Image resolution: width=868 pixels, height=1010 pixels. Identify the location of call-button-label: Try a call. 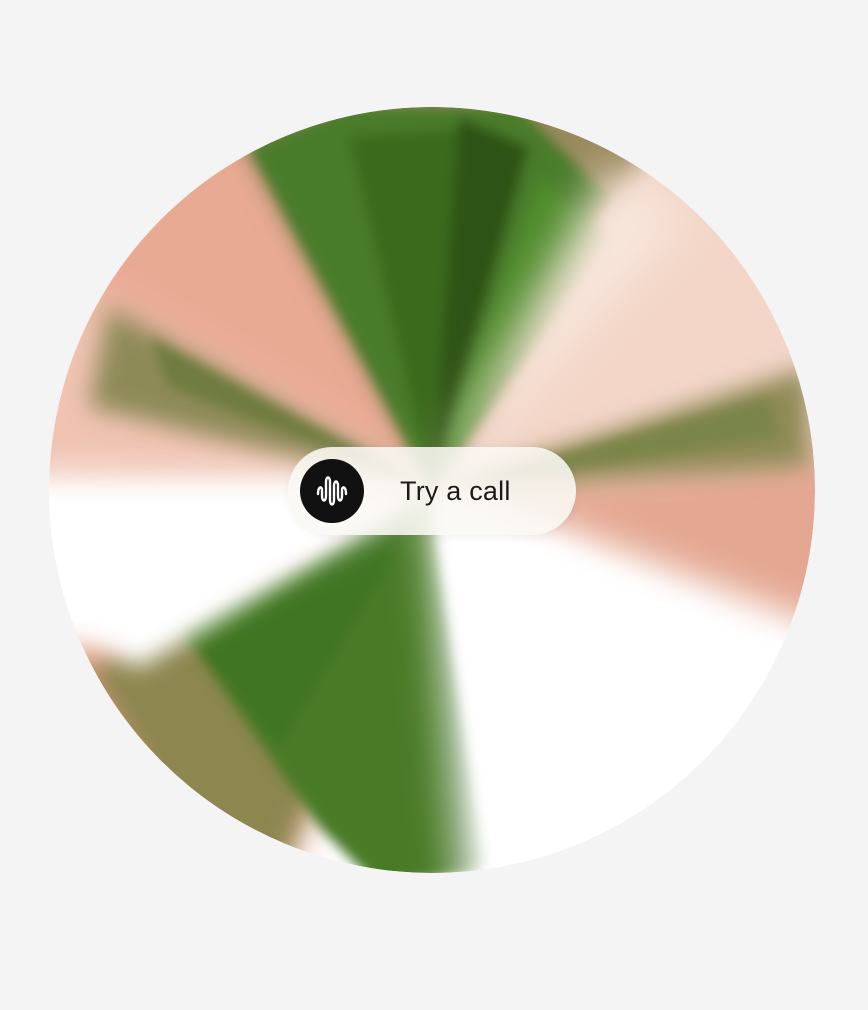
(455, 490).